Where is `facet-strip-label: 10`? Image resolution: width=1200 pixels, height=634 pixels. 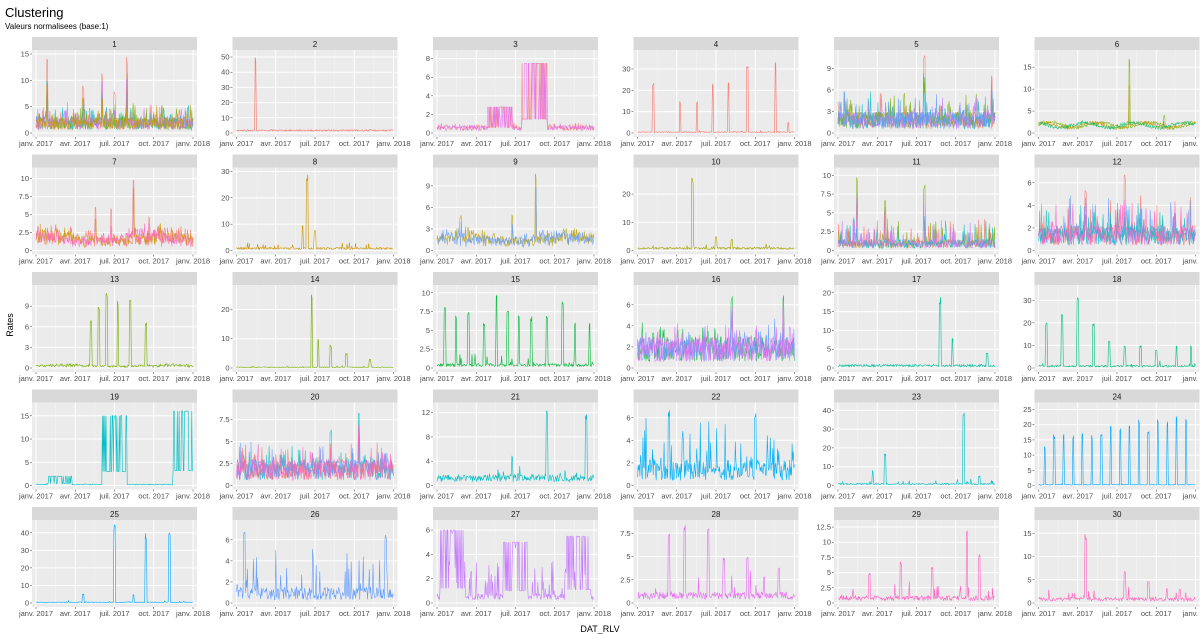 facet-strip-label: 10 is located at coordinates (716, 162).